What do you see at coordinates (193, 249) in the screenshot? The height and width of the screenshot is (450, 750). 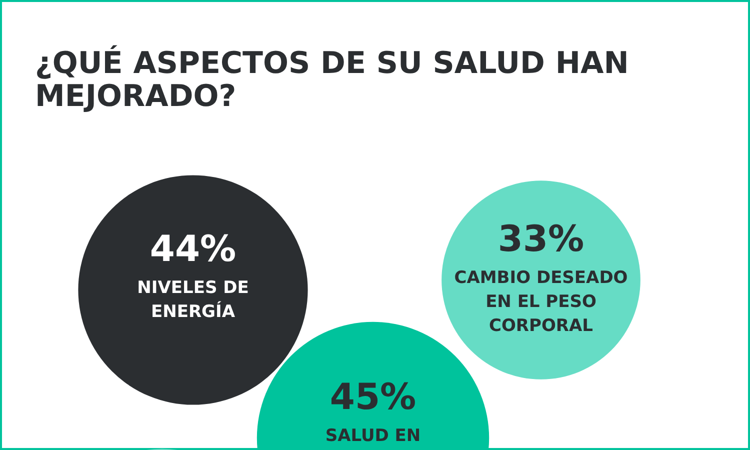 I see `data-label: 44%` at bounding box center [193, 249].